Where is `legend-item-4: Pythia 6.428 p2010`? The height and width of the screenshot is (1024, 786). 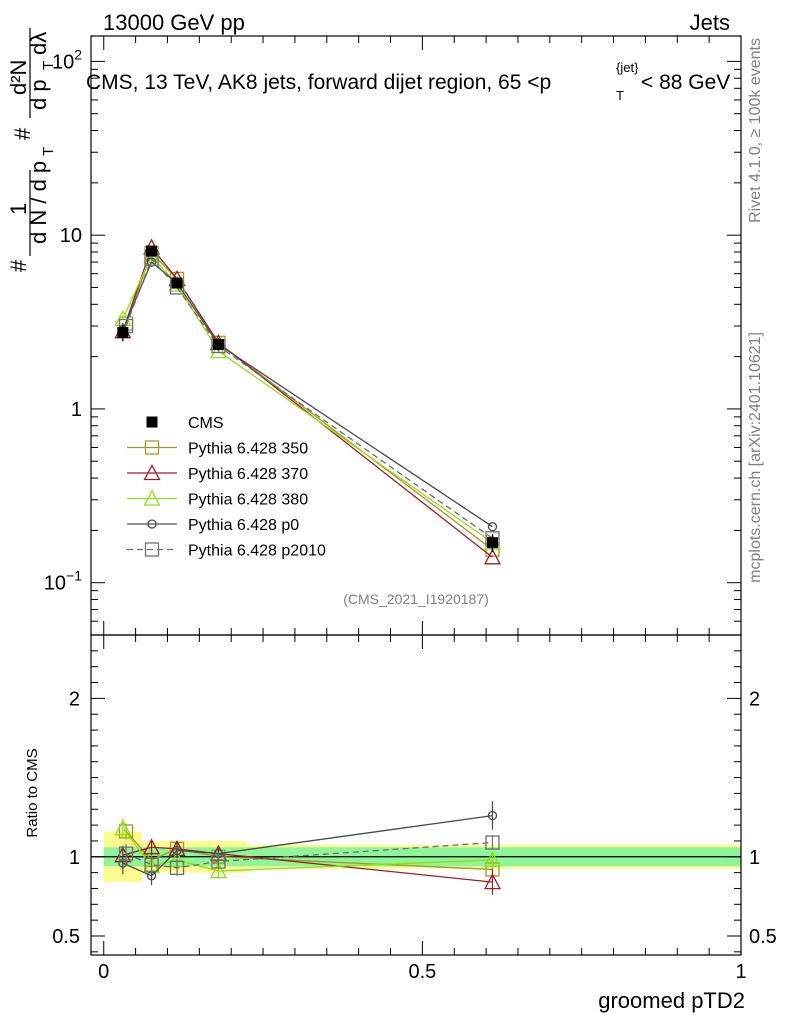 legend-item-4: Pythia 6.428 p2010 is located at coordinates (226, 551).